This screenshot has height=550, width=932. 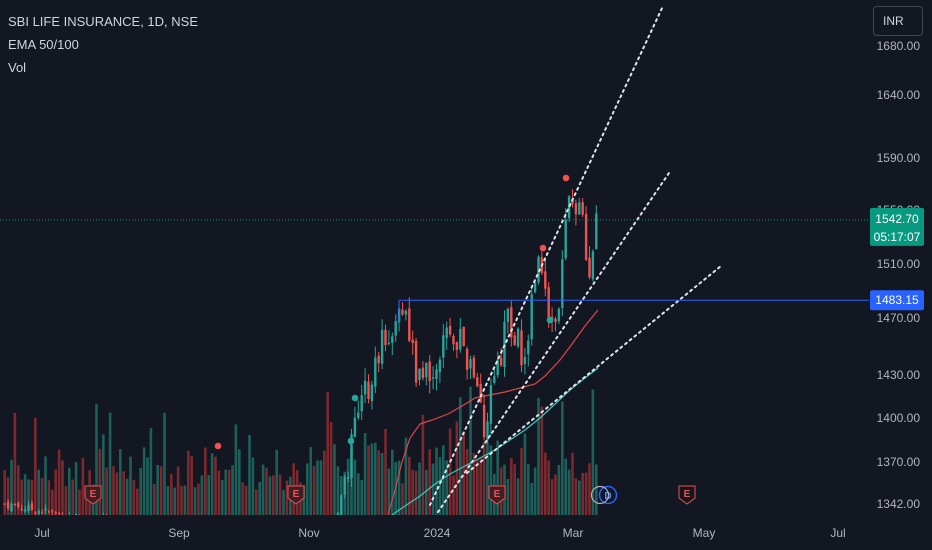 What do you see at coordinates (899, 158) in the screenshot?
I see `price-axis-tick: 1590.00` at bounding box center [899, 158].